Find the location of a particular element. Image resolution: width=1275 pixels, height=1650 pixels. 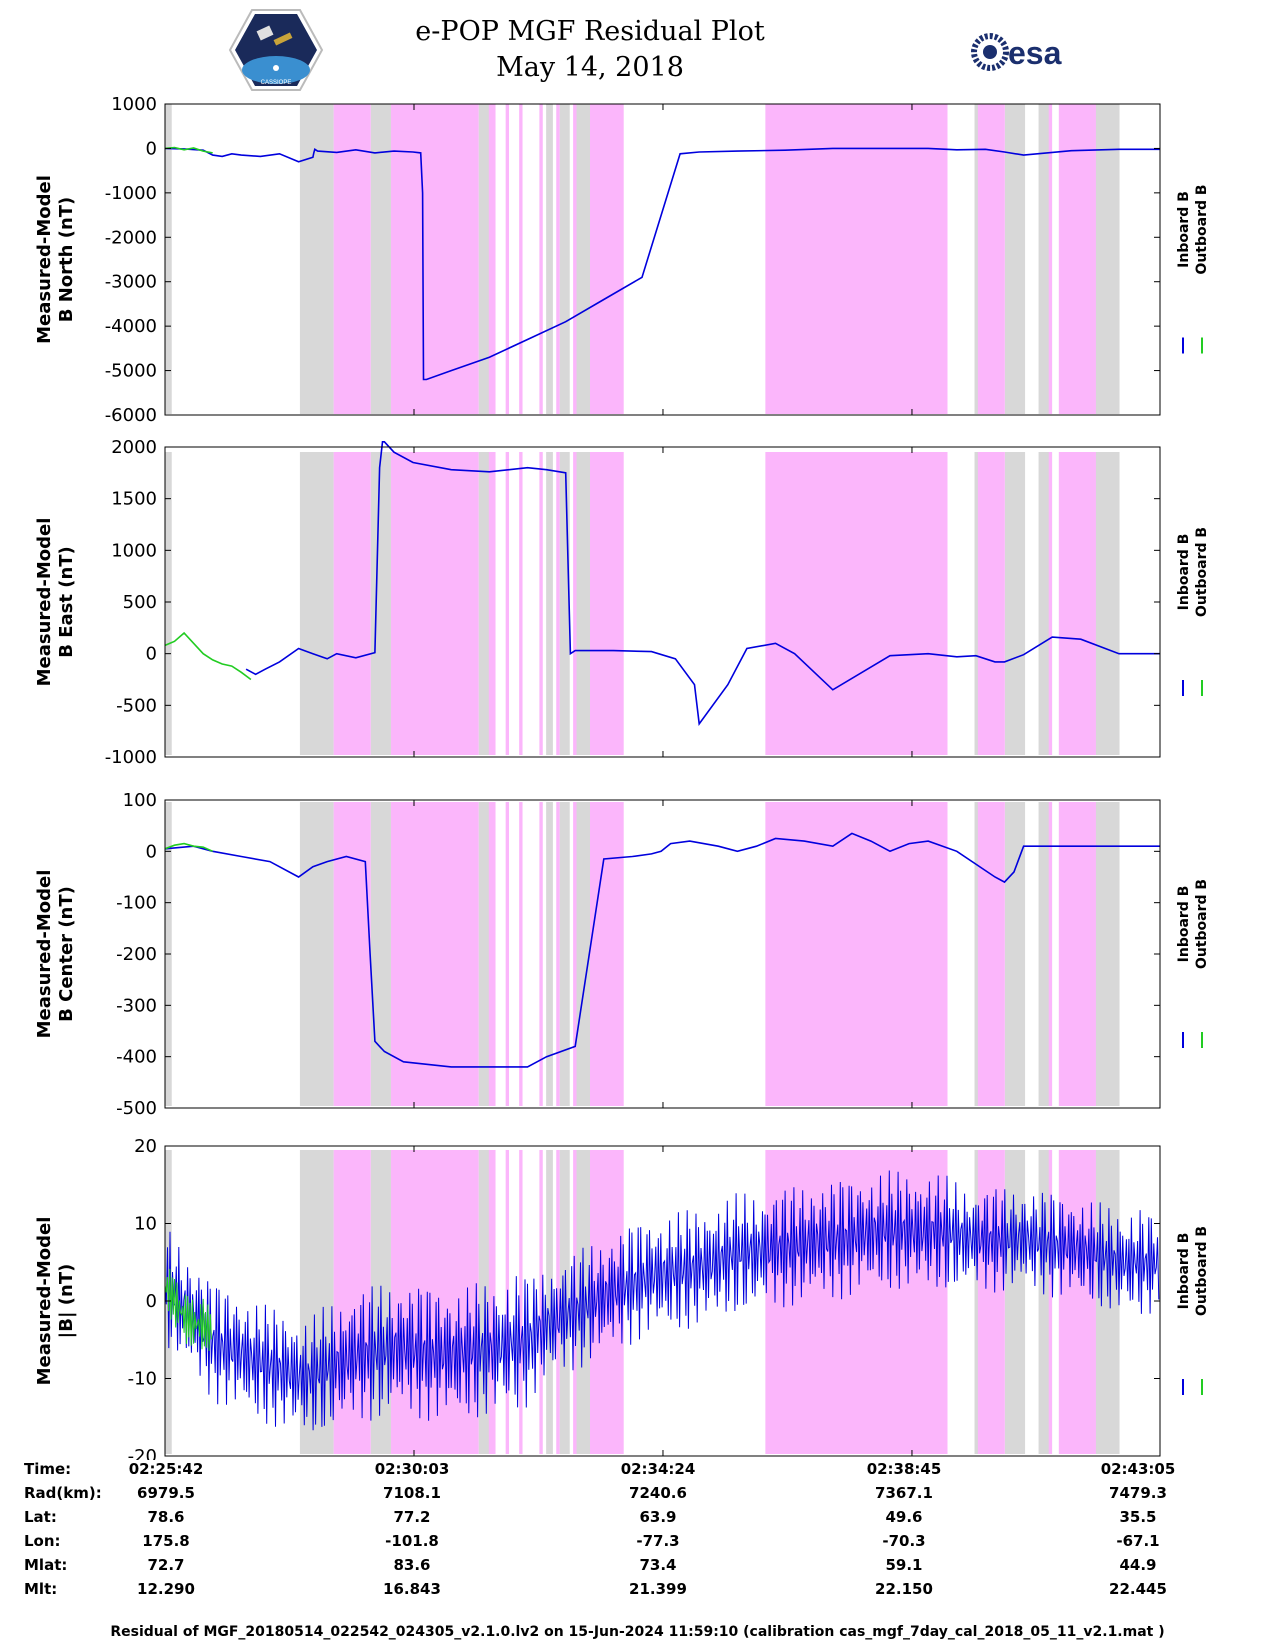

y-axis-label-line2: B Center (nT) is located at coordinates (66, 954).